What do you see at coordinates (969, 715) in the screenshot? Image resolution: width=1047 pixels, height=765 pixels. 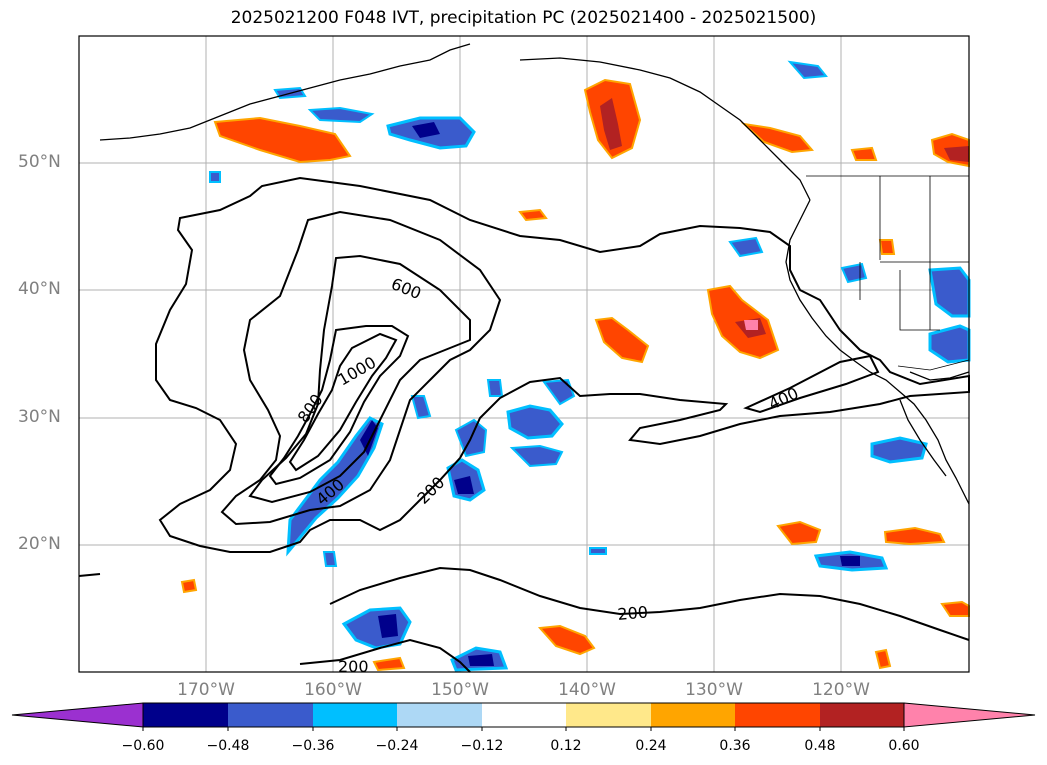 I see `colorbar-over-extend` at bounding box center [969, 715].